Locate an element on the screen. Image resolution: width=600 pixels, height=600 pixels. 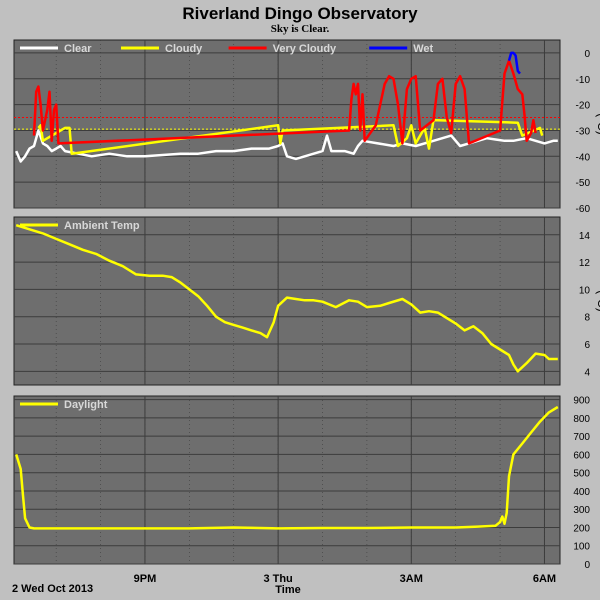
series-cloudy is located at coordinates (290, 136).